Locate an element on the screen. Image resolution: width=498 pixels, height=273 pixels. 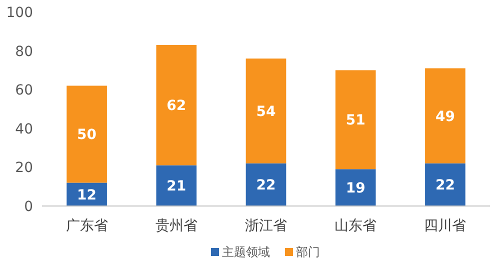
data-label: 19 is located at coordinates (356, 188).